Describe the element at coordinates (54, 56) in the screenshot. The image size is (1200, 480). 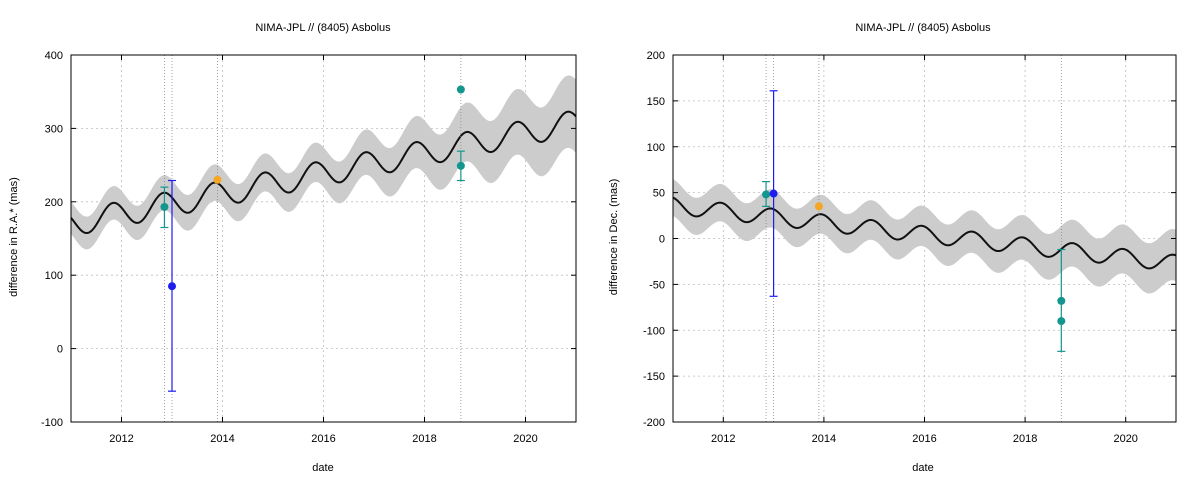
I see `ra-y-tick-label: 400` at that location.